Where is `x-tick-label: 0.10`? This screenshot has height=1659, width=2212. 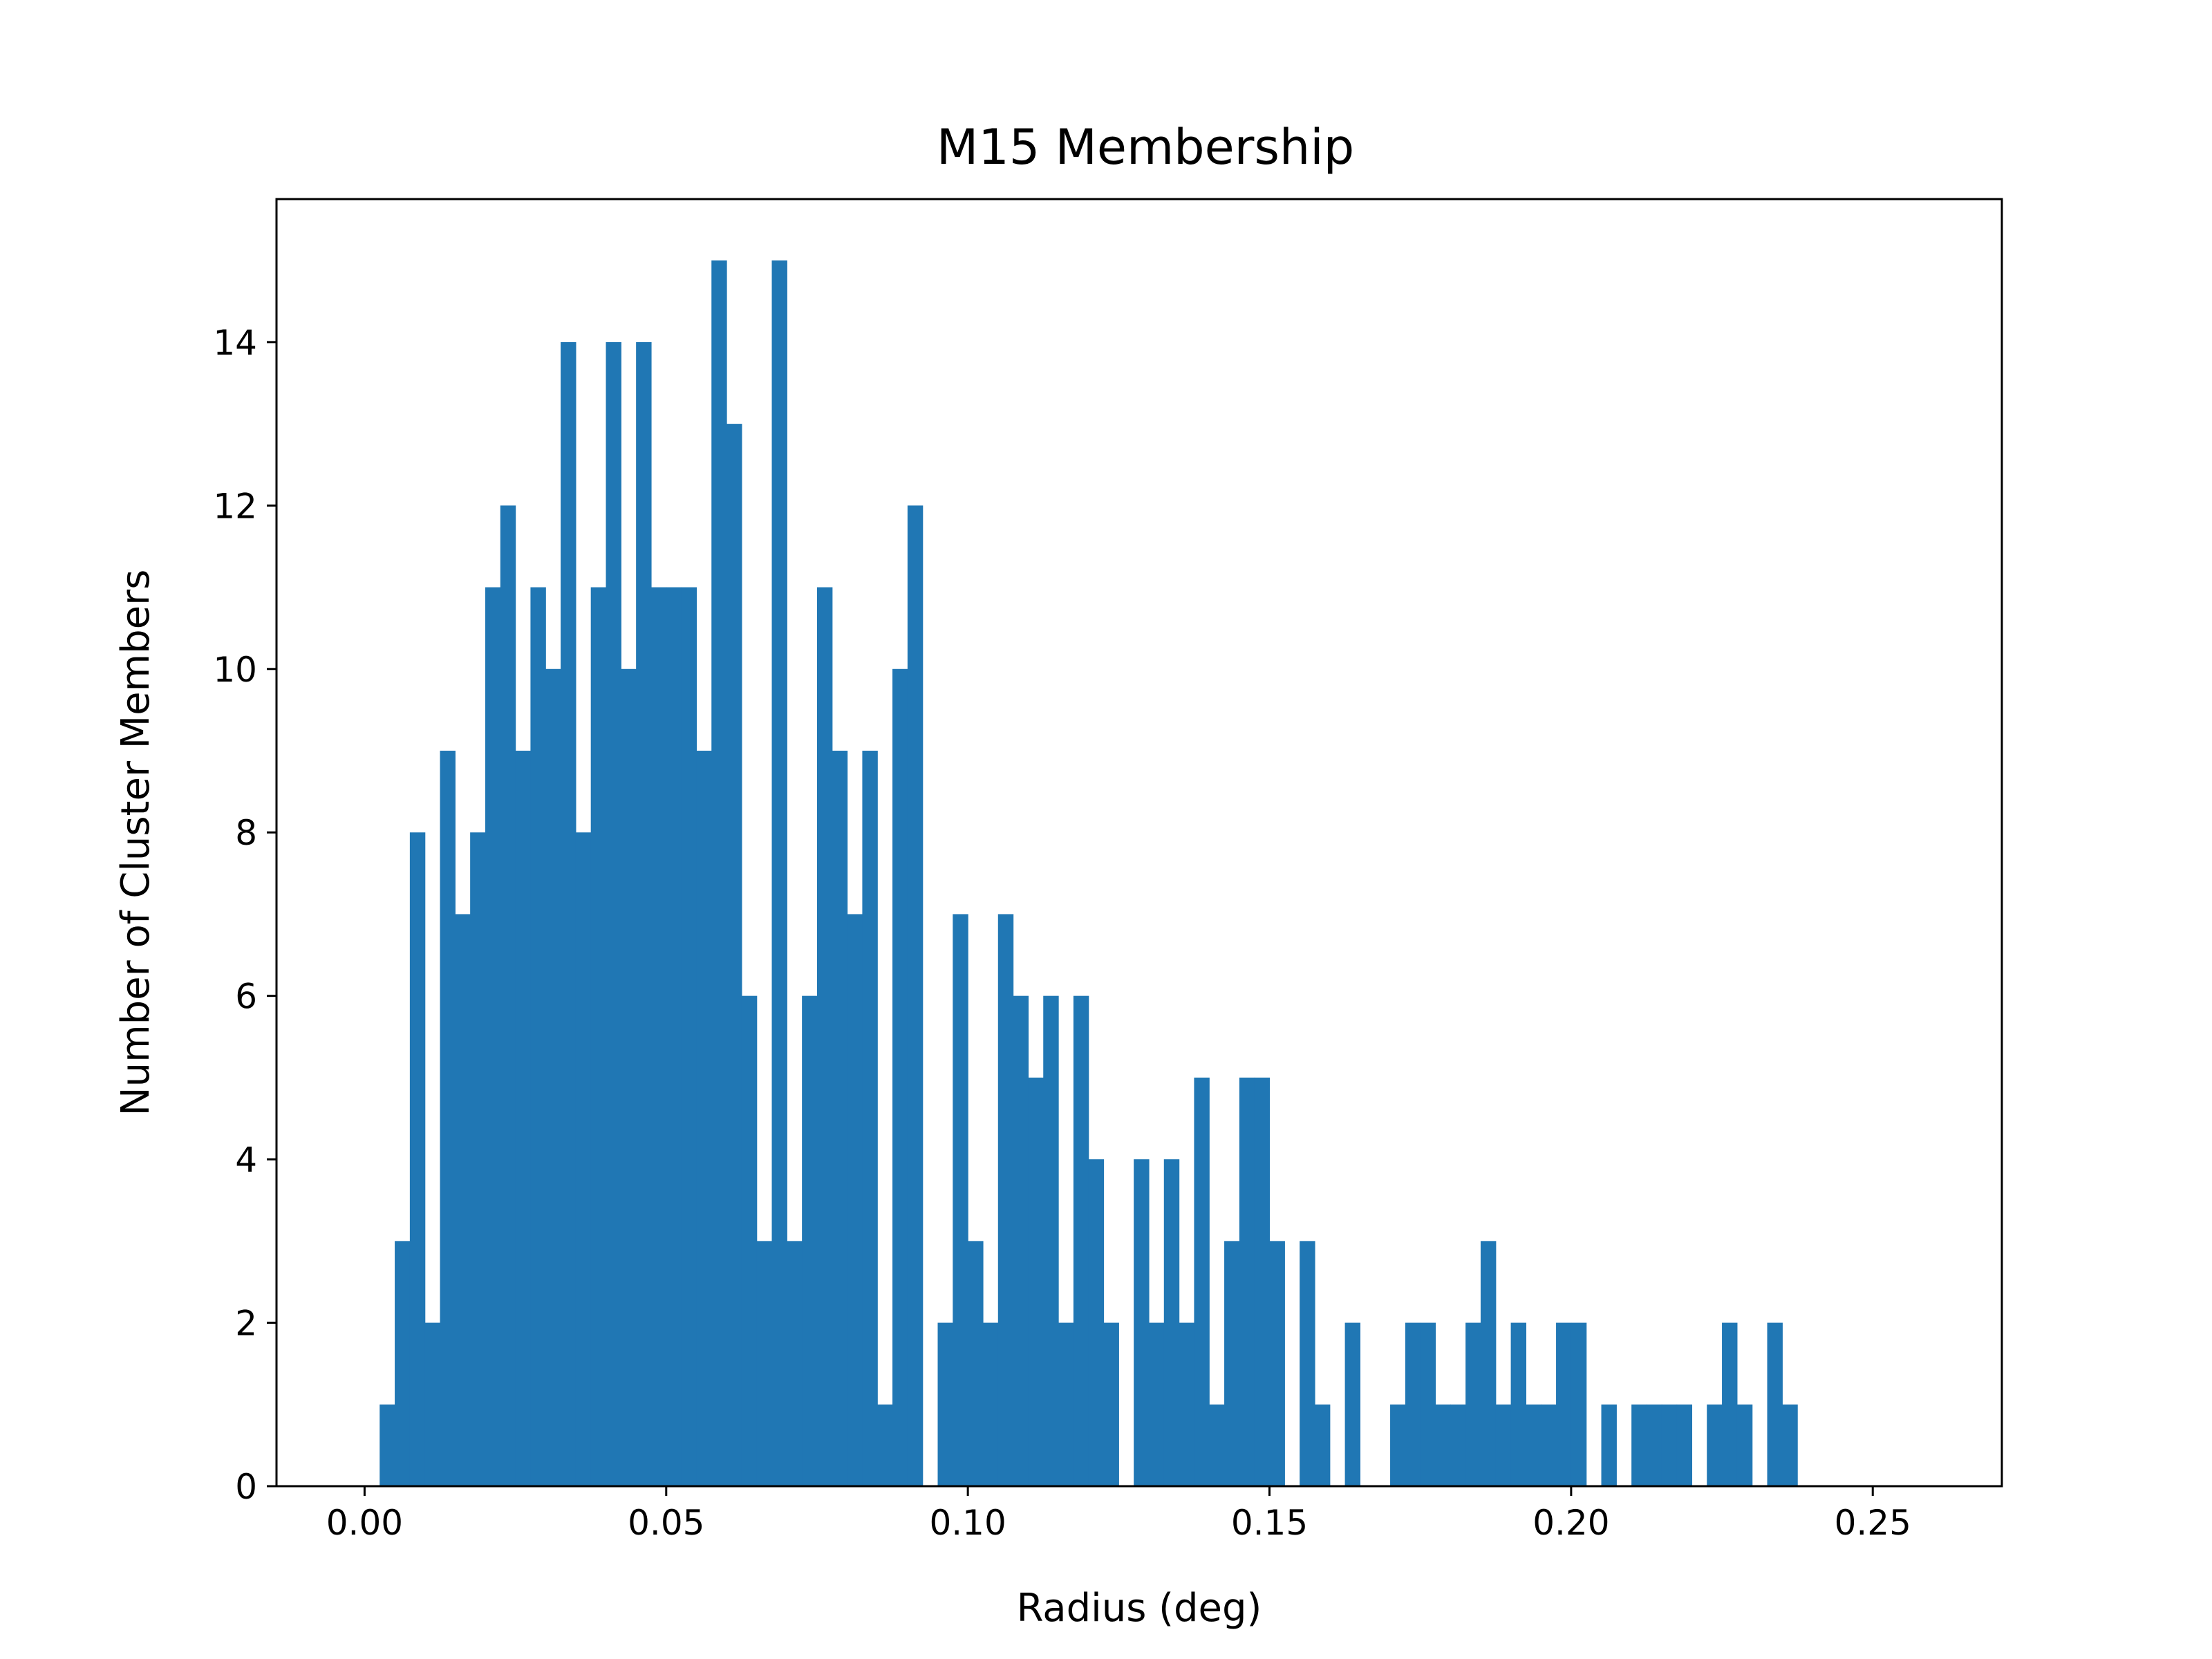 x-tick-label: 0.10 is located at coordinates (967, 1523).